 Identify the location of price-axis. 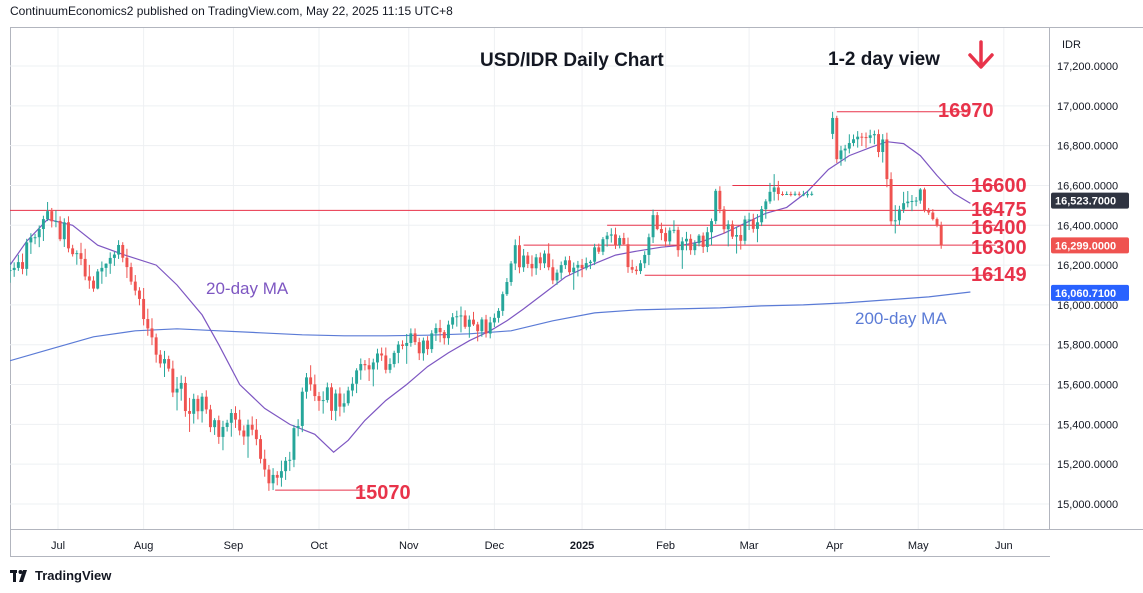
(1096, 278).